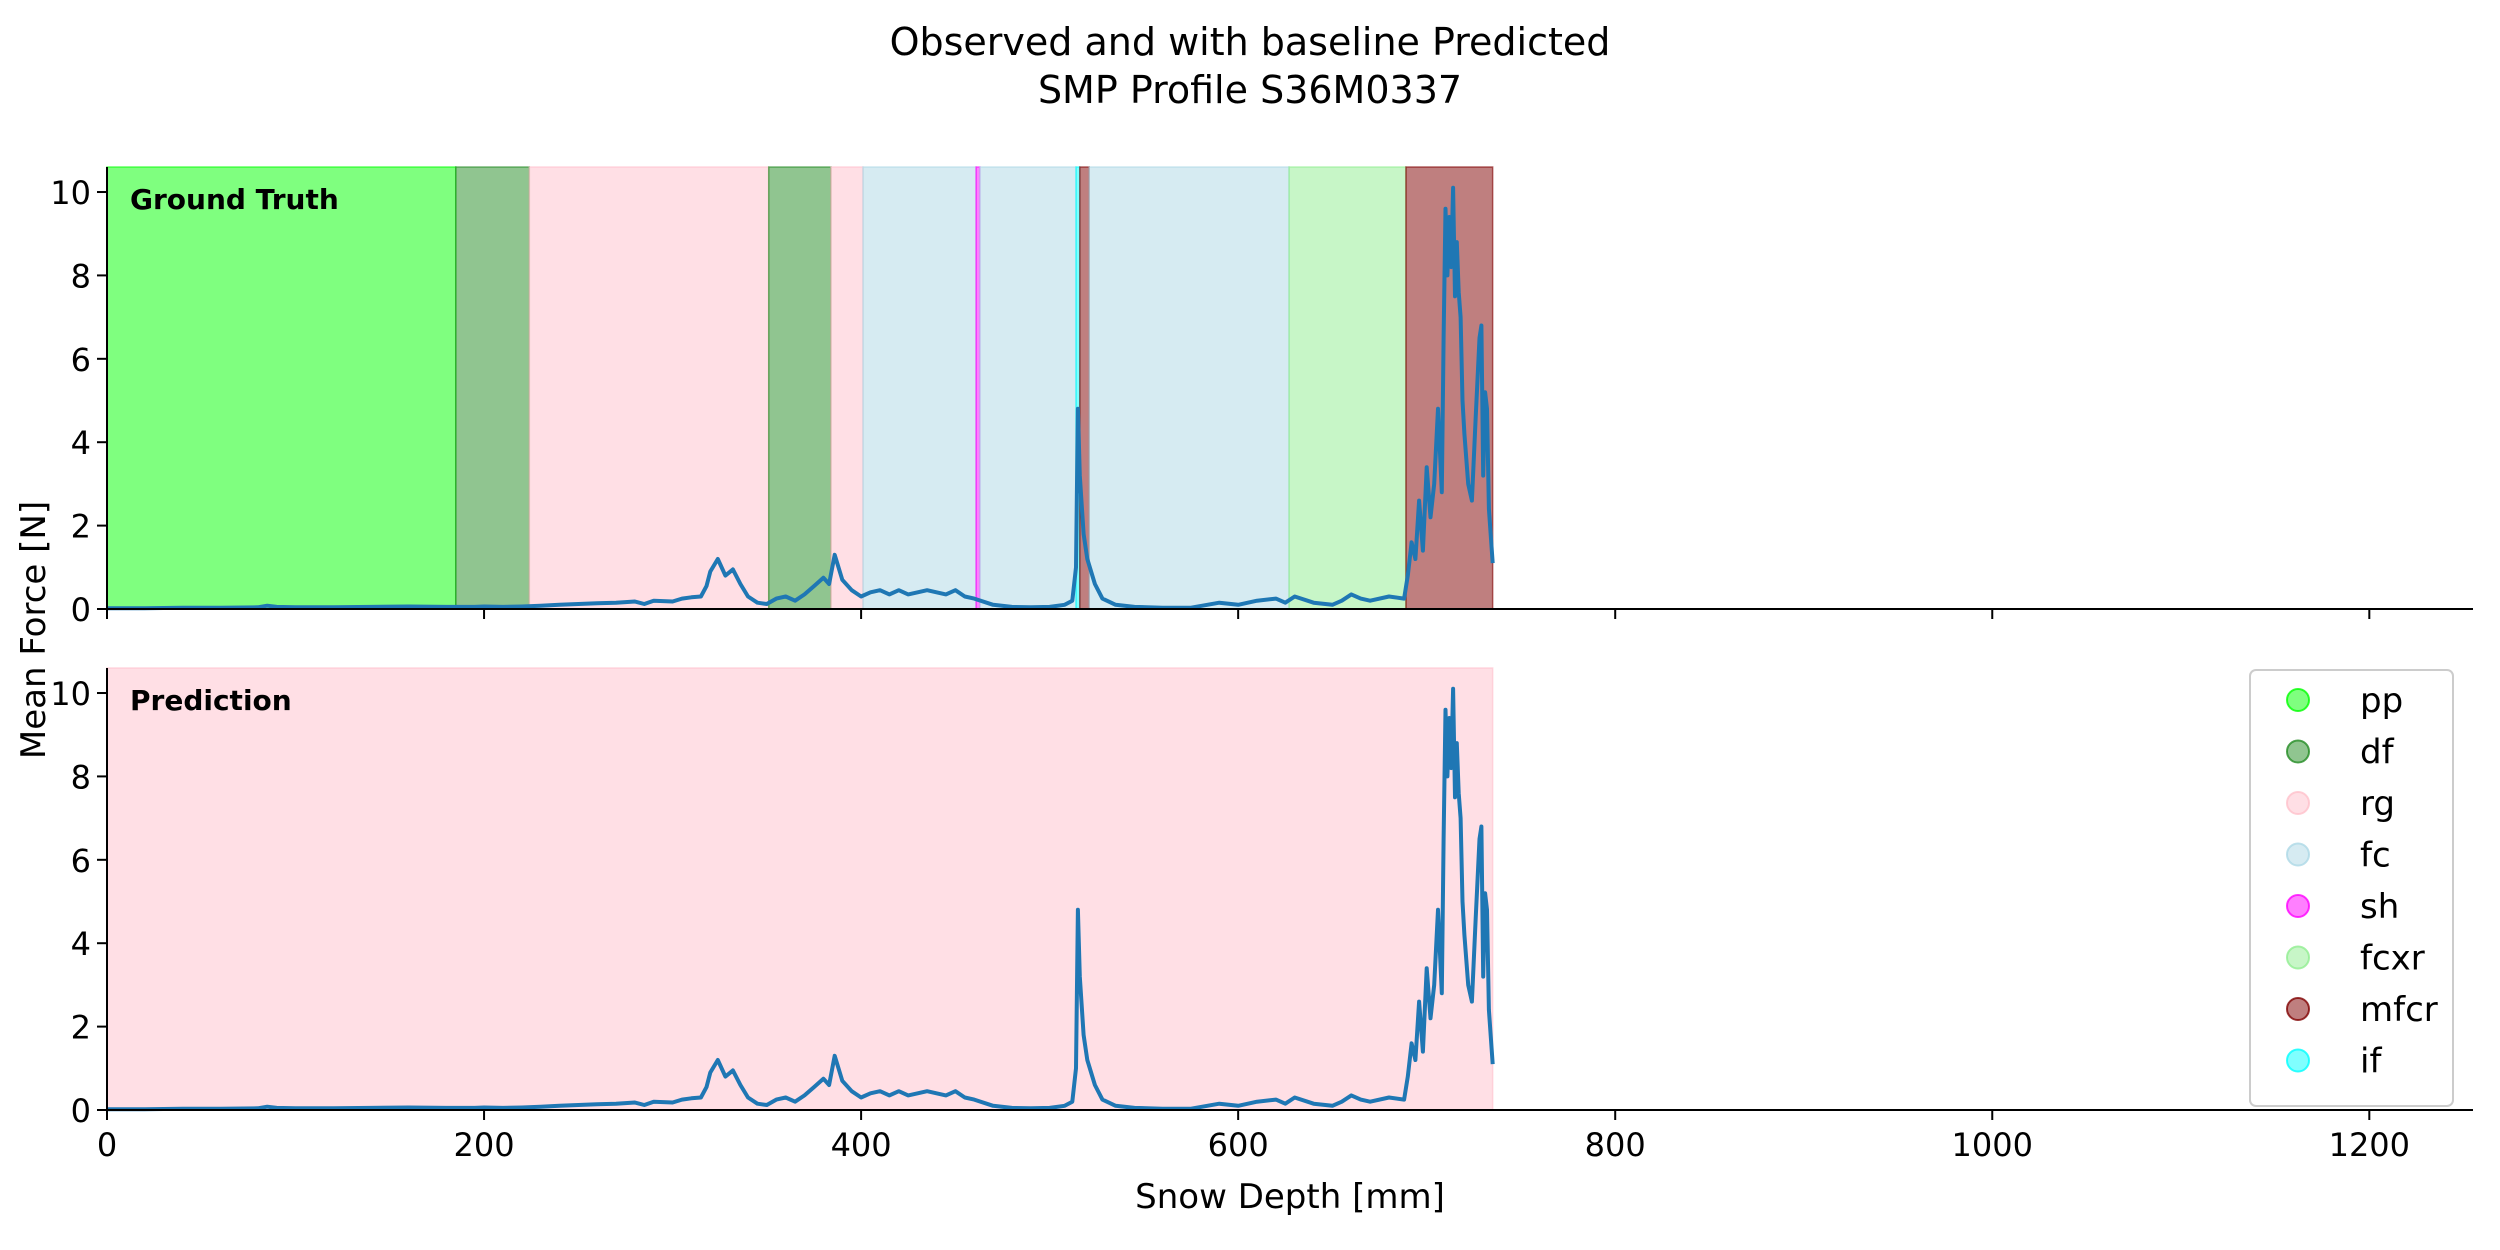 The height and width of the screenshot is (1250, 2500). What do you see at coordinates (211, 700) in the screenshot?
I see `panel-label: Prediction` at bounding box center [211, 700].